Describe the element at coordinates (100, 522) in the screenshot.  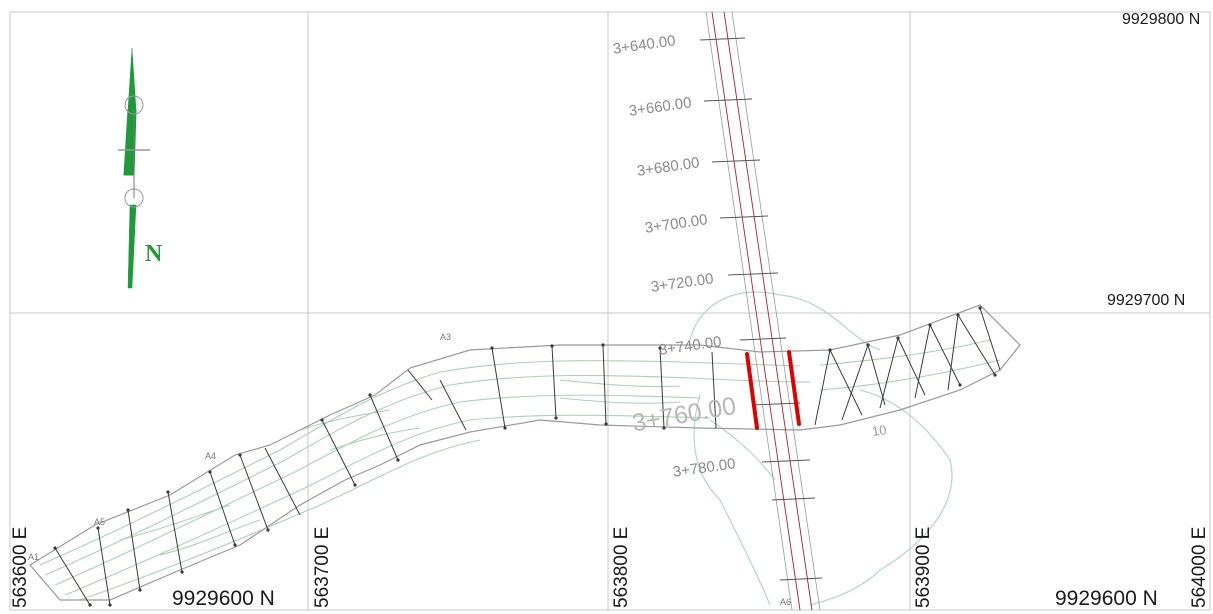
I see `point-label-a5: A5` at that location.